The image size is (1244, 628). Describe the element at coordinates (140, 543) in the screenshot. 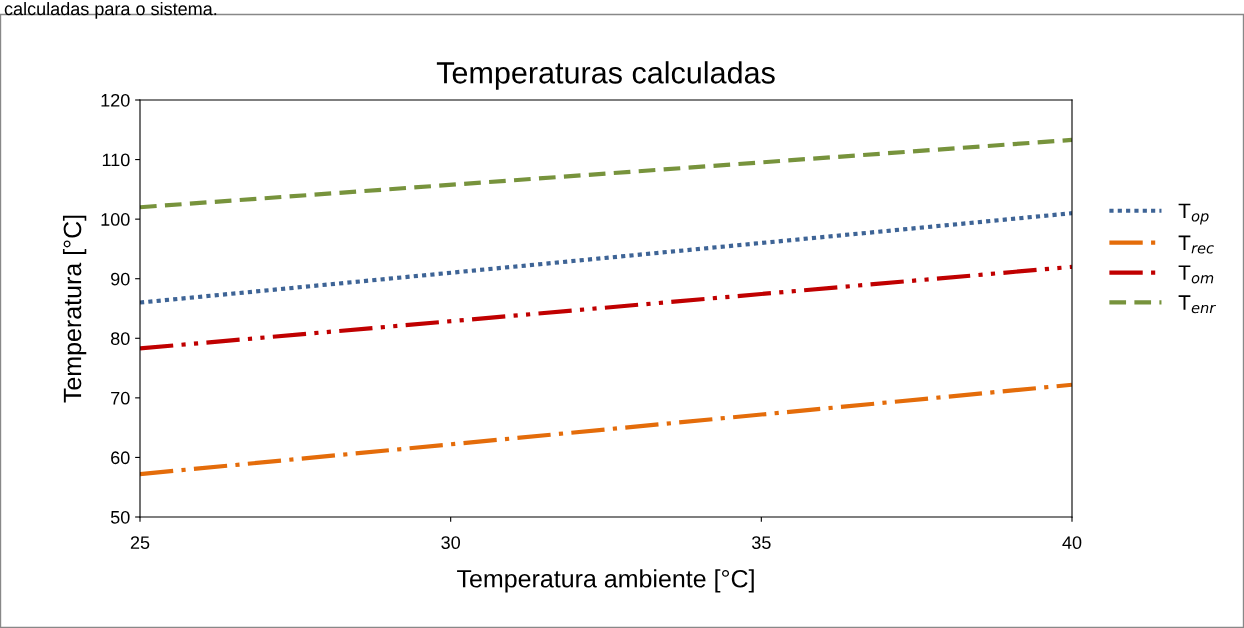

I see `x-tick-label: 25` at that location.